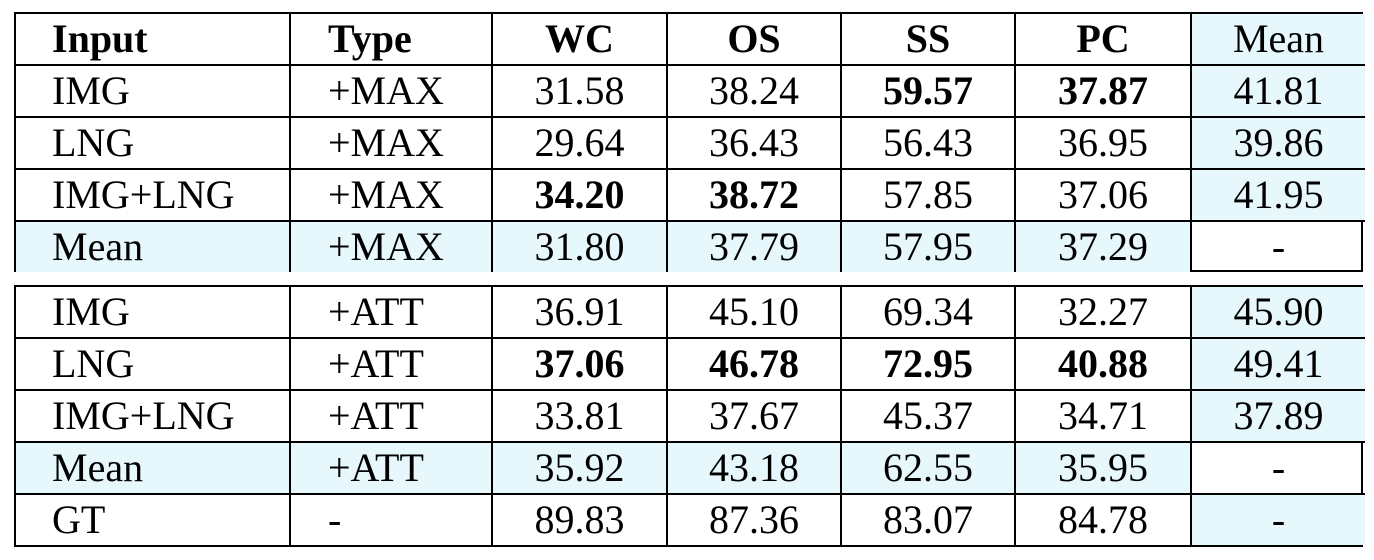  I want to click on header-type: Type, so click(390, 39).